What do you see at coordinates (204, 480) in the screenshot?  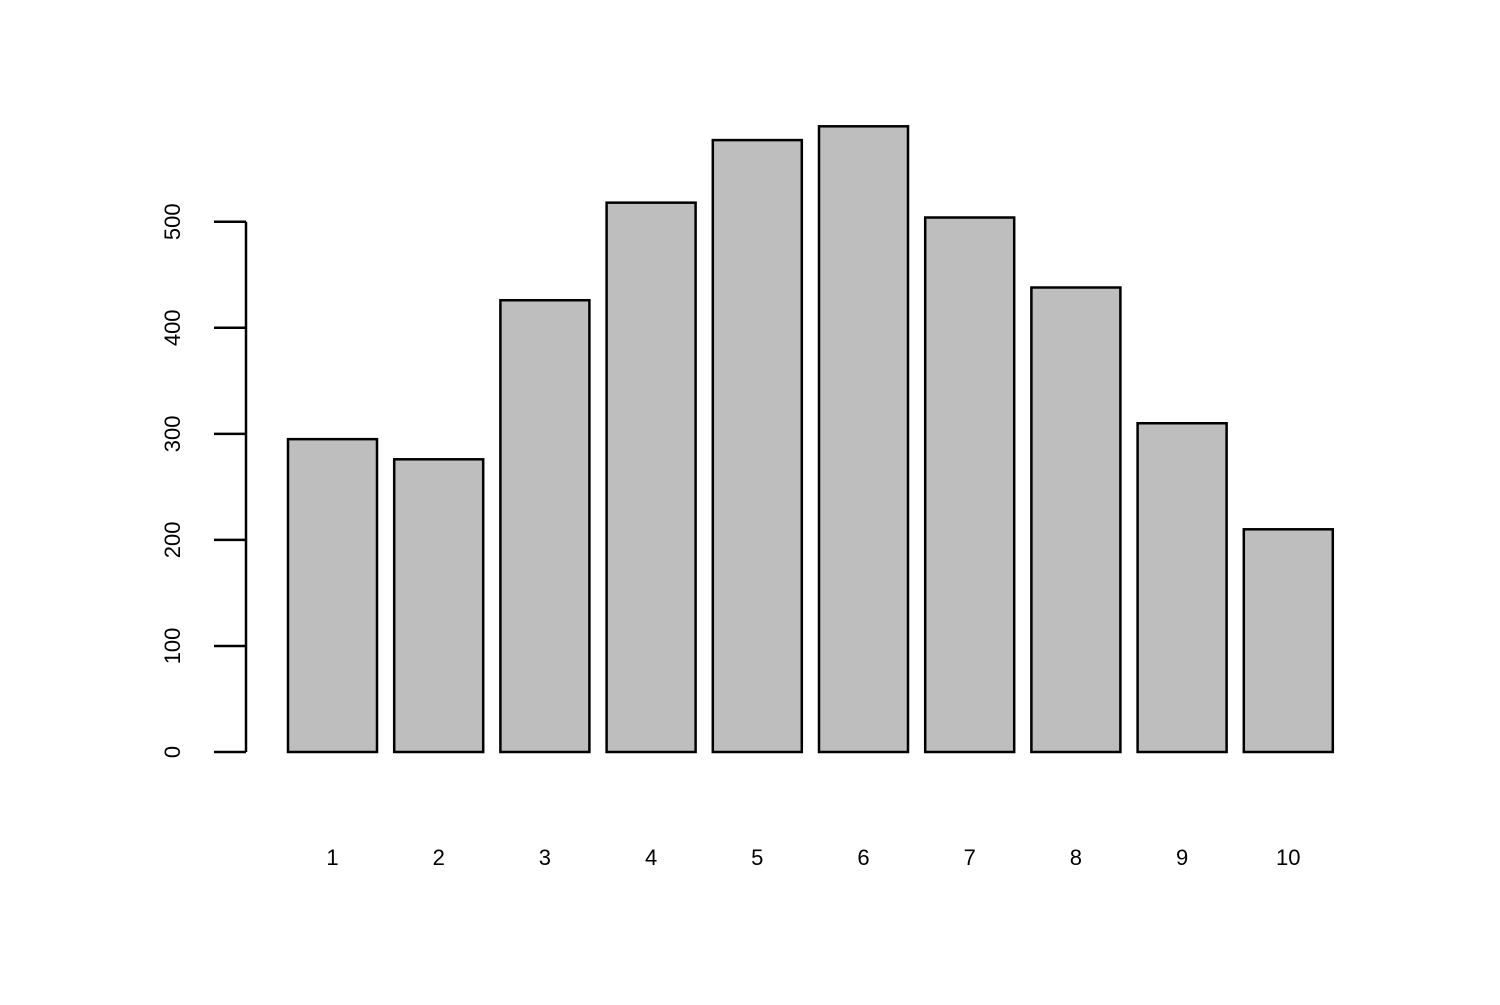 I see `y-axis: 0 100 200 300 400 500` at bounding box center [204, 480].